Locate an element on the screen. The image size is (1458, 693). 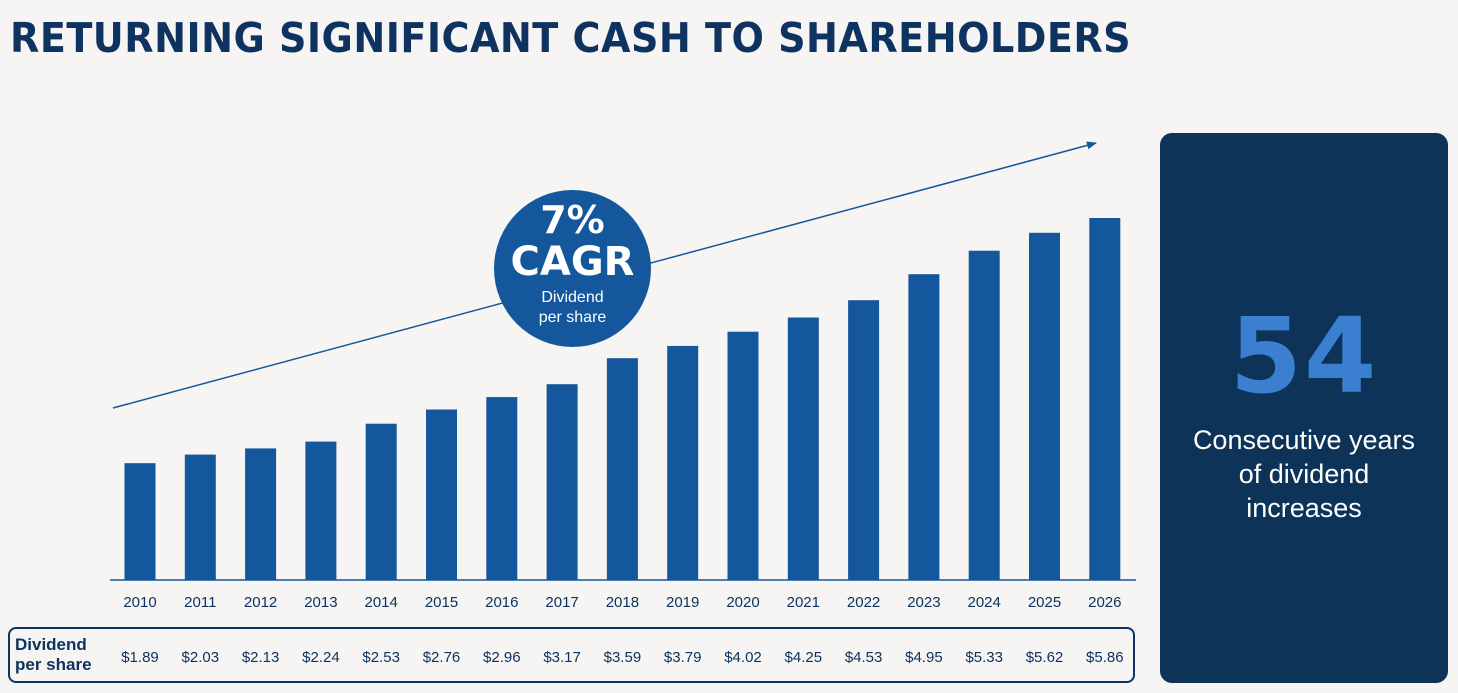
x-tick-label-2016: 2016 is located at coordinates (501, 602).